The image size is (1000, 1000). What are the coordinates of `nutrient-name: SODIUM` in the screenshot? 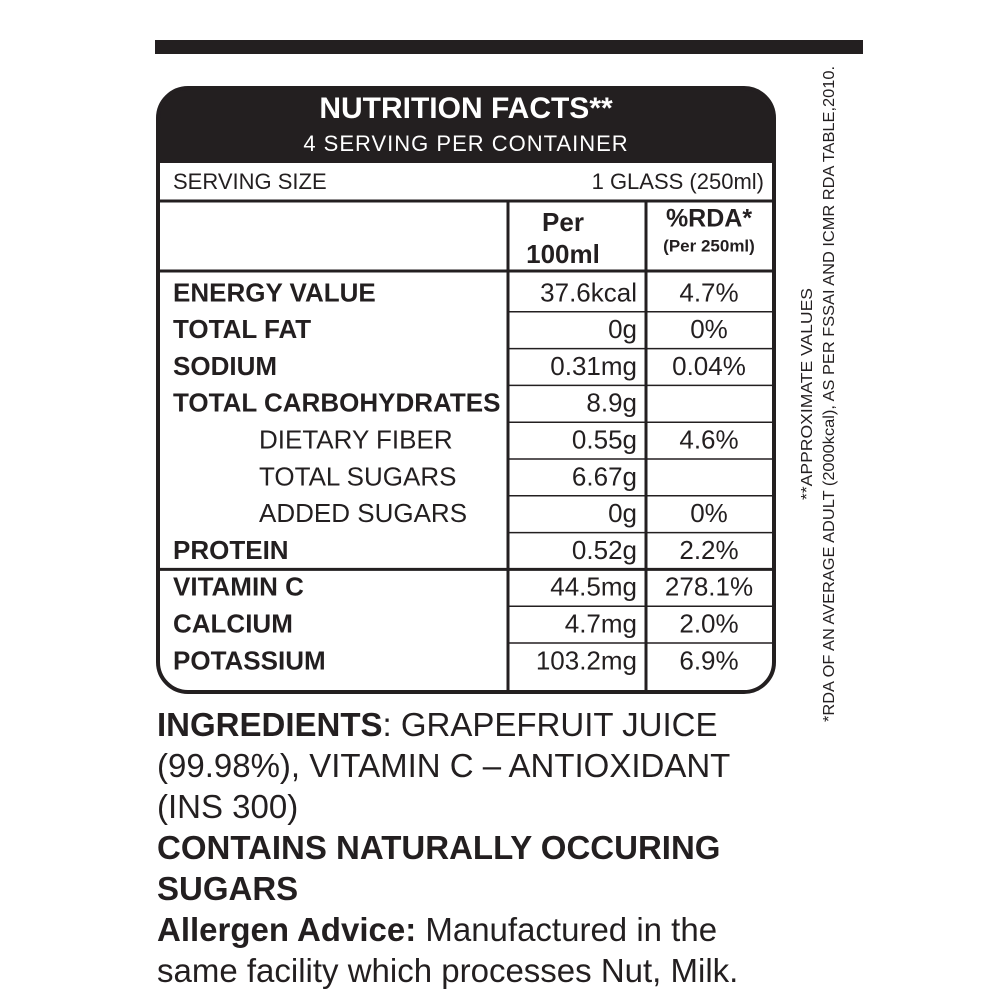 It's located at (225, 366).